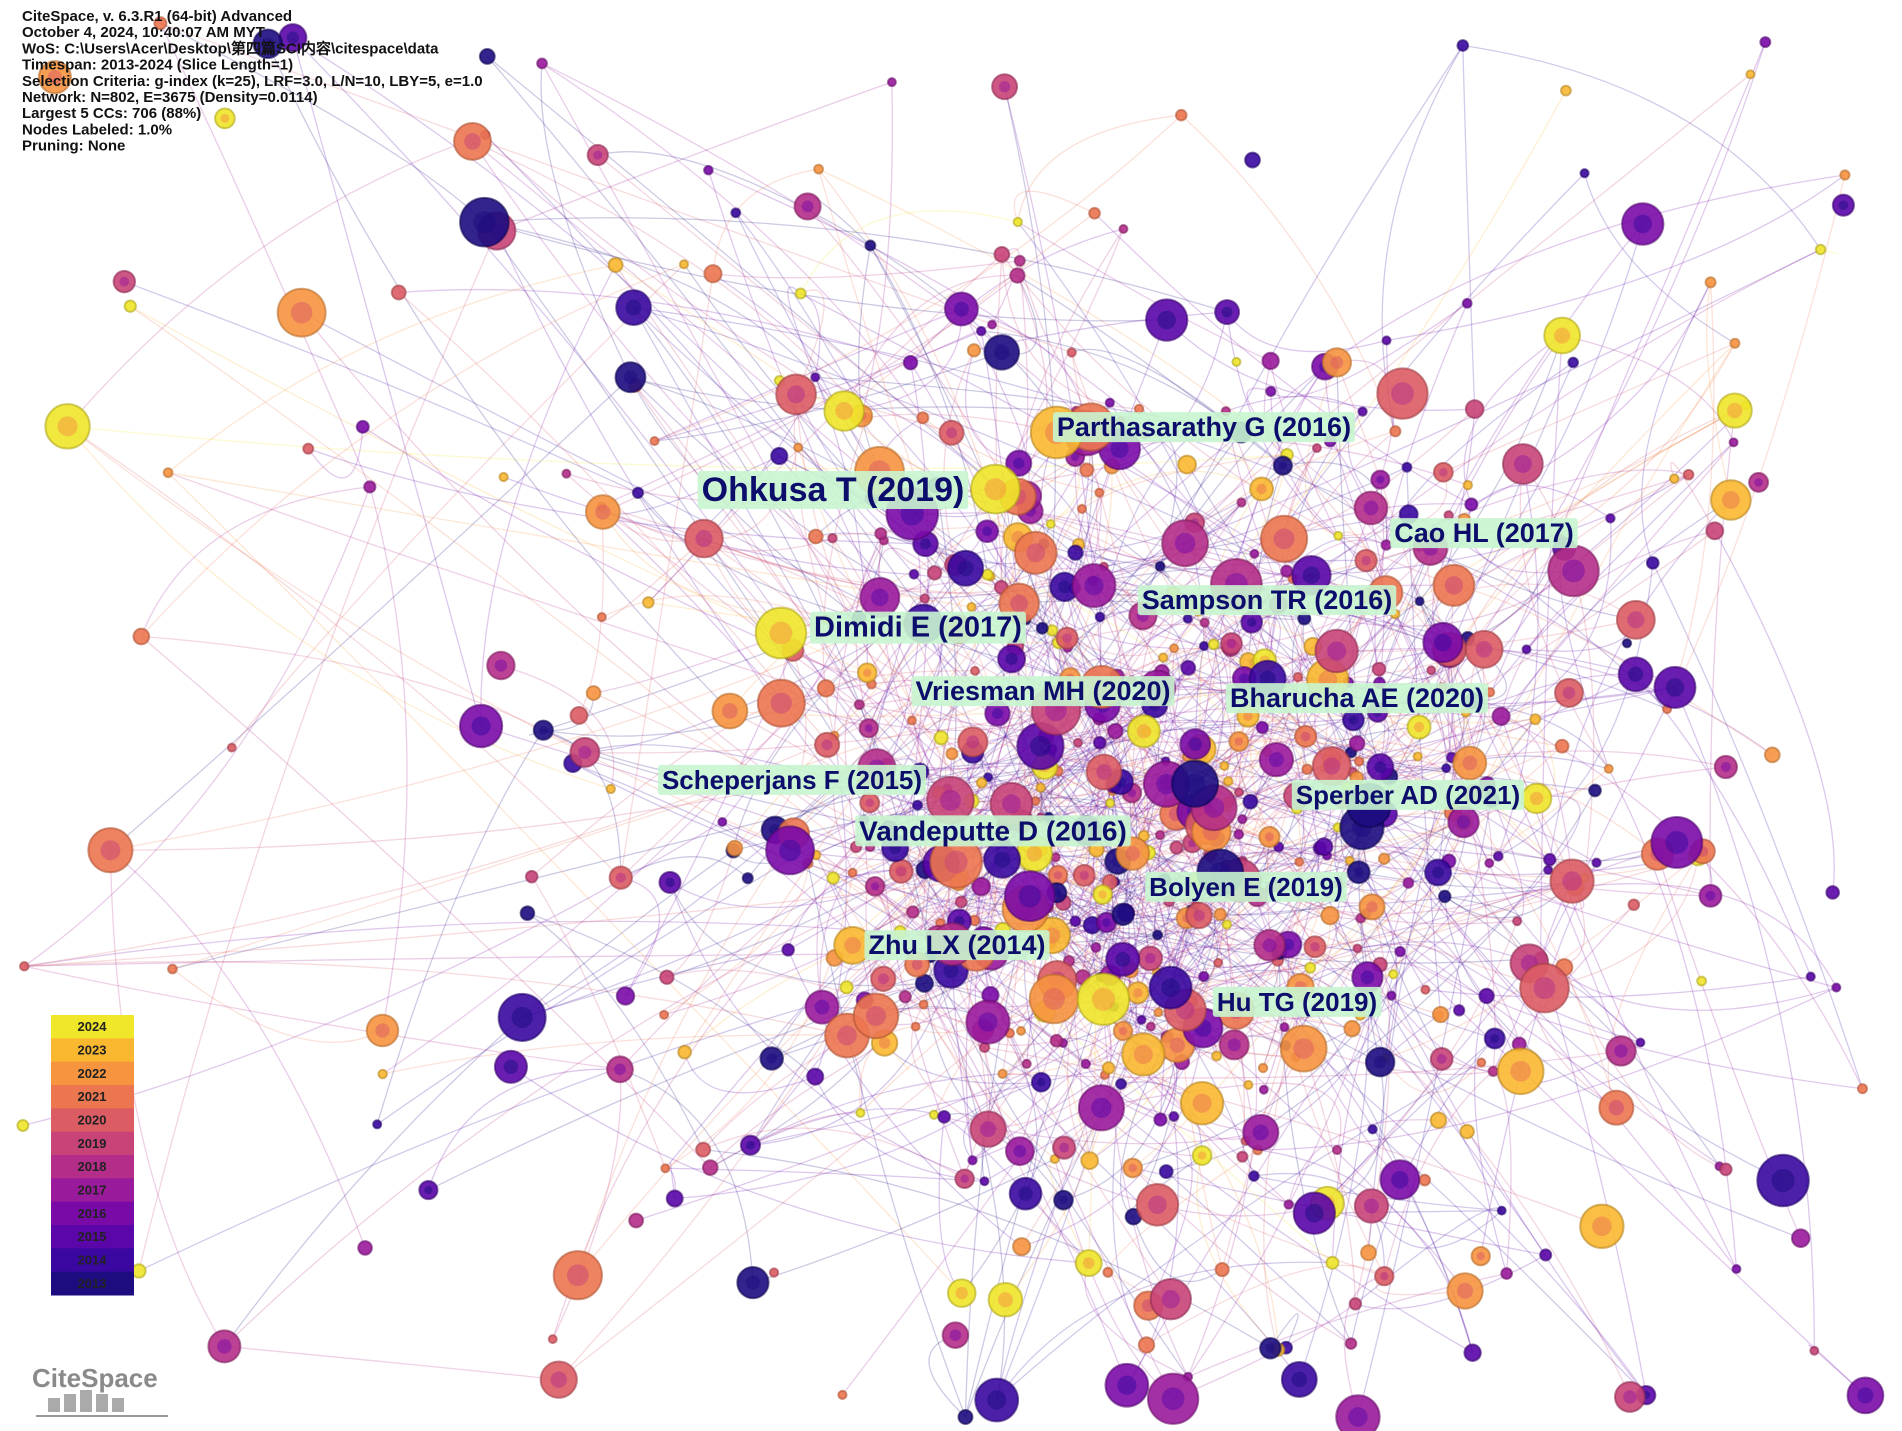 This screenshot has height=1431, width=1902. I want to click on label-box, so click(1043, 691).